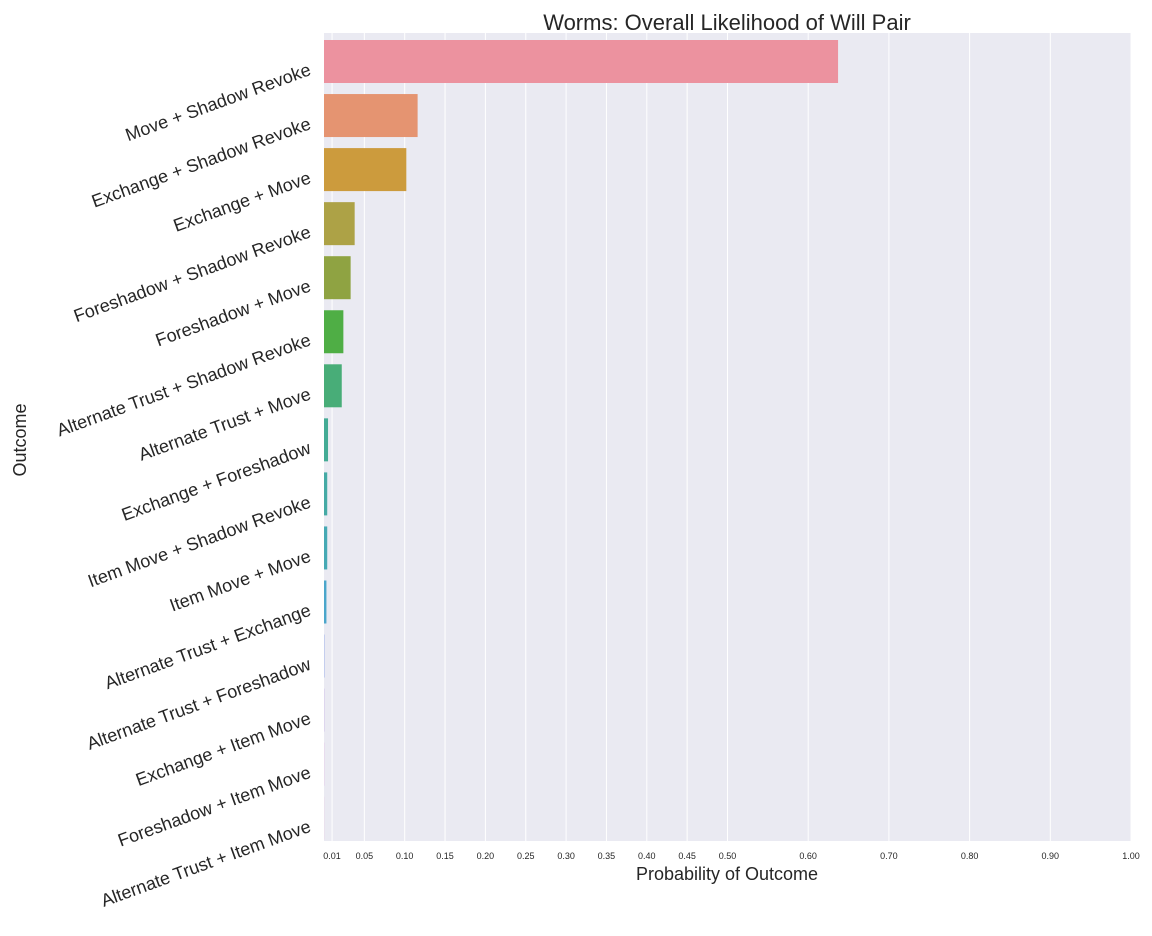 The image size is (1152, 936). I want to click on x-tick-label: 0.30, so click(566, 856).